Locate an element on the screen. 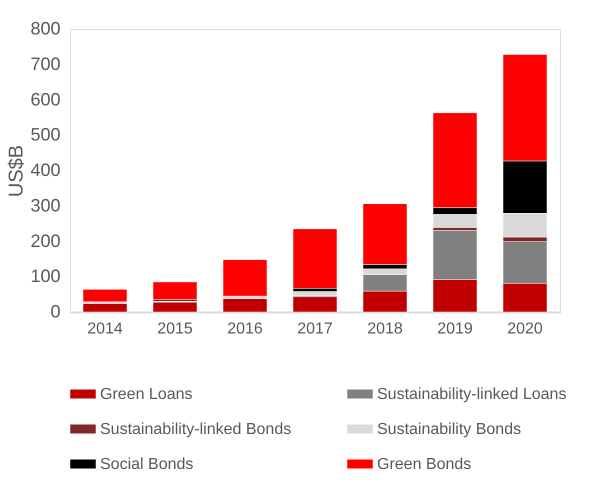 This screenshot has width=615, height=481. y-tick-label: 300 is located at coordinates (45, 205).